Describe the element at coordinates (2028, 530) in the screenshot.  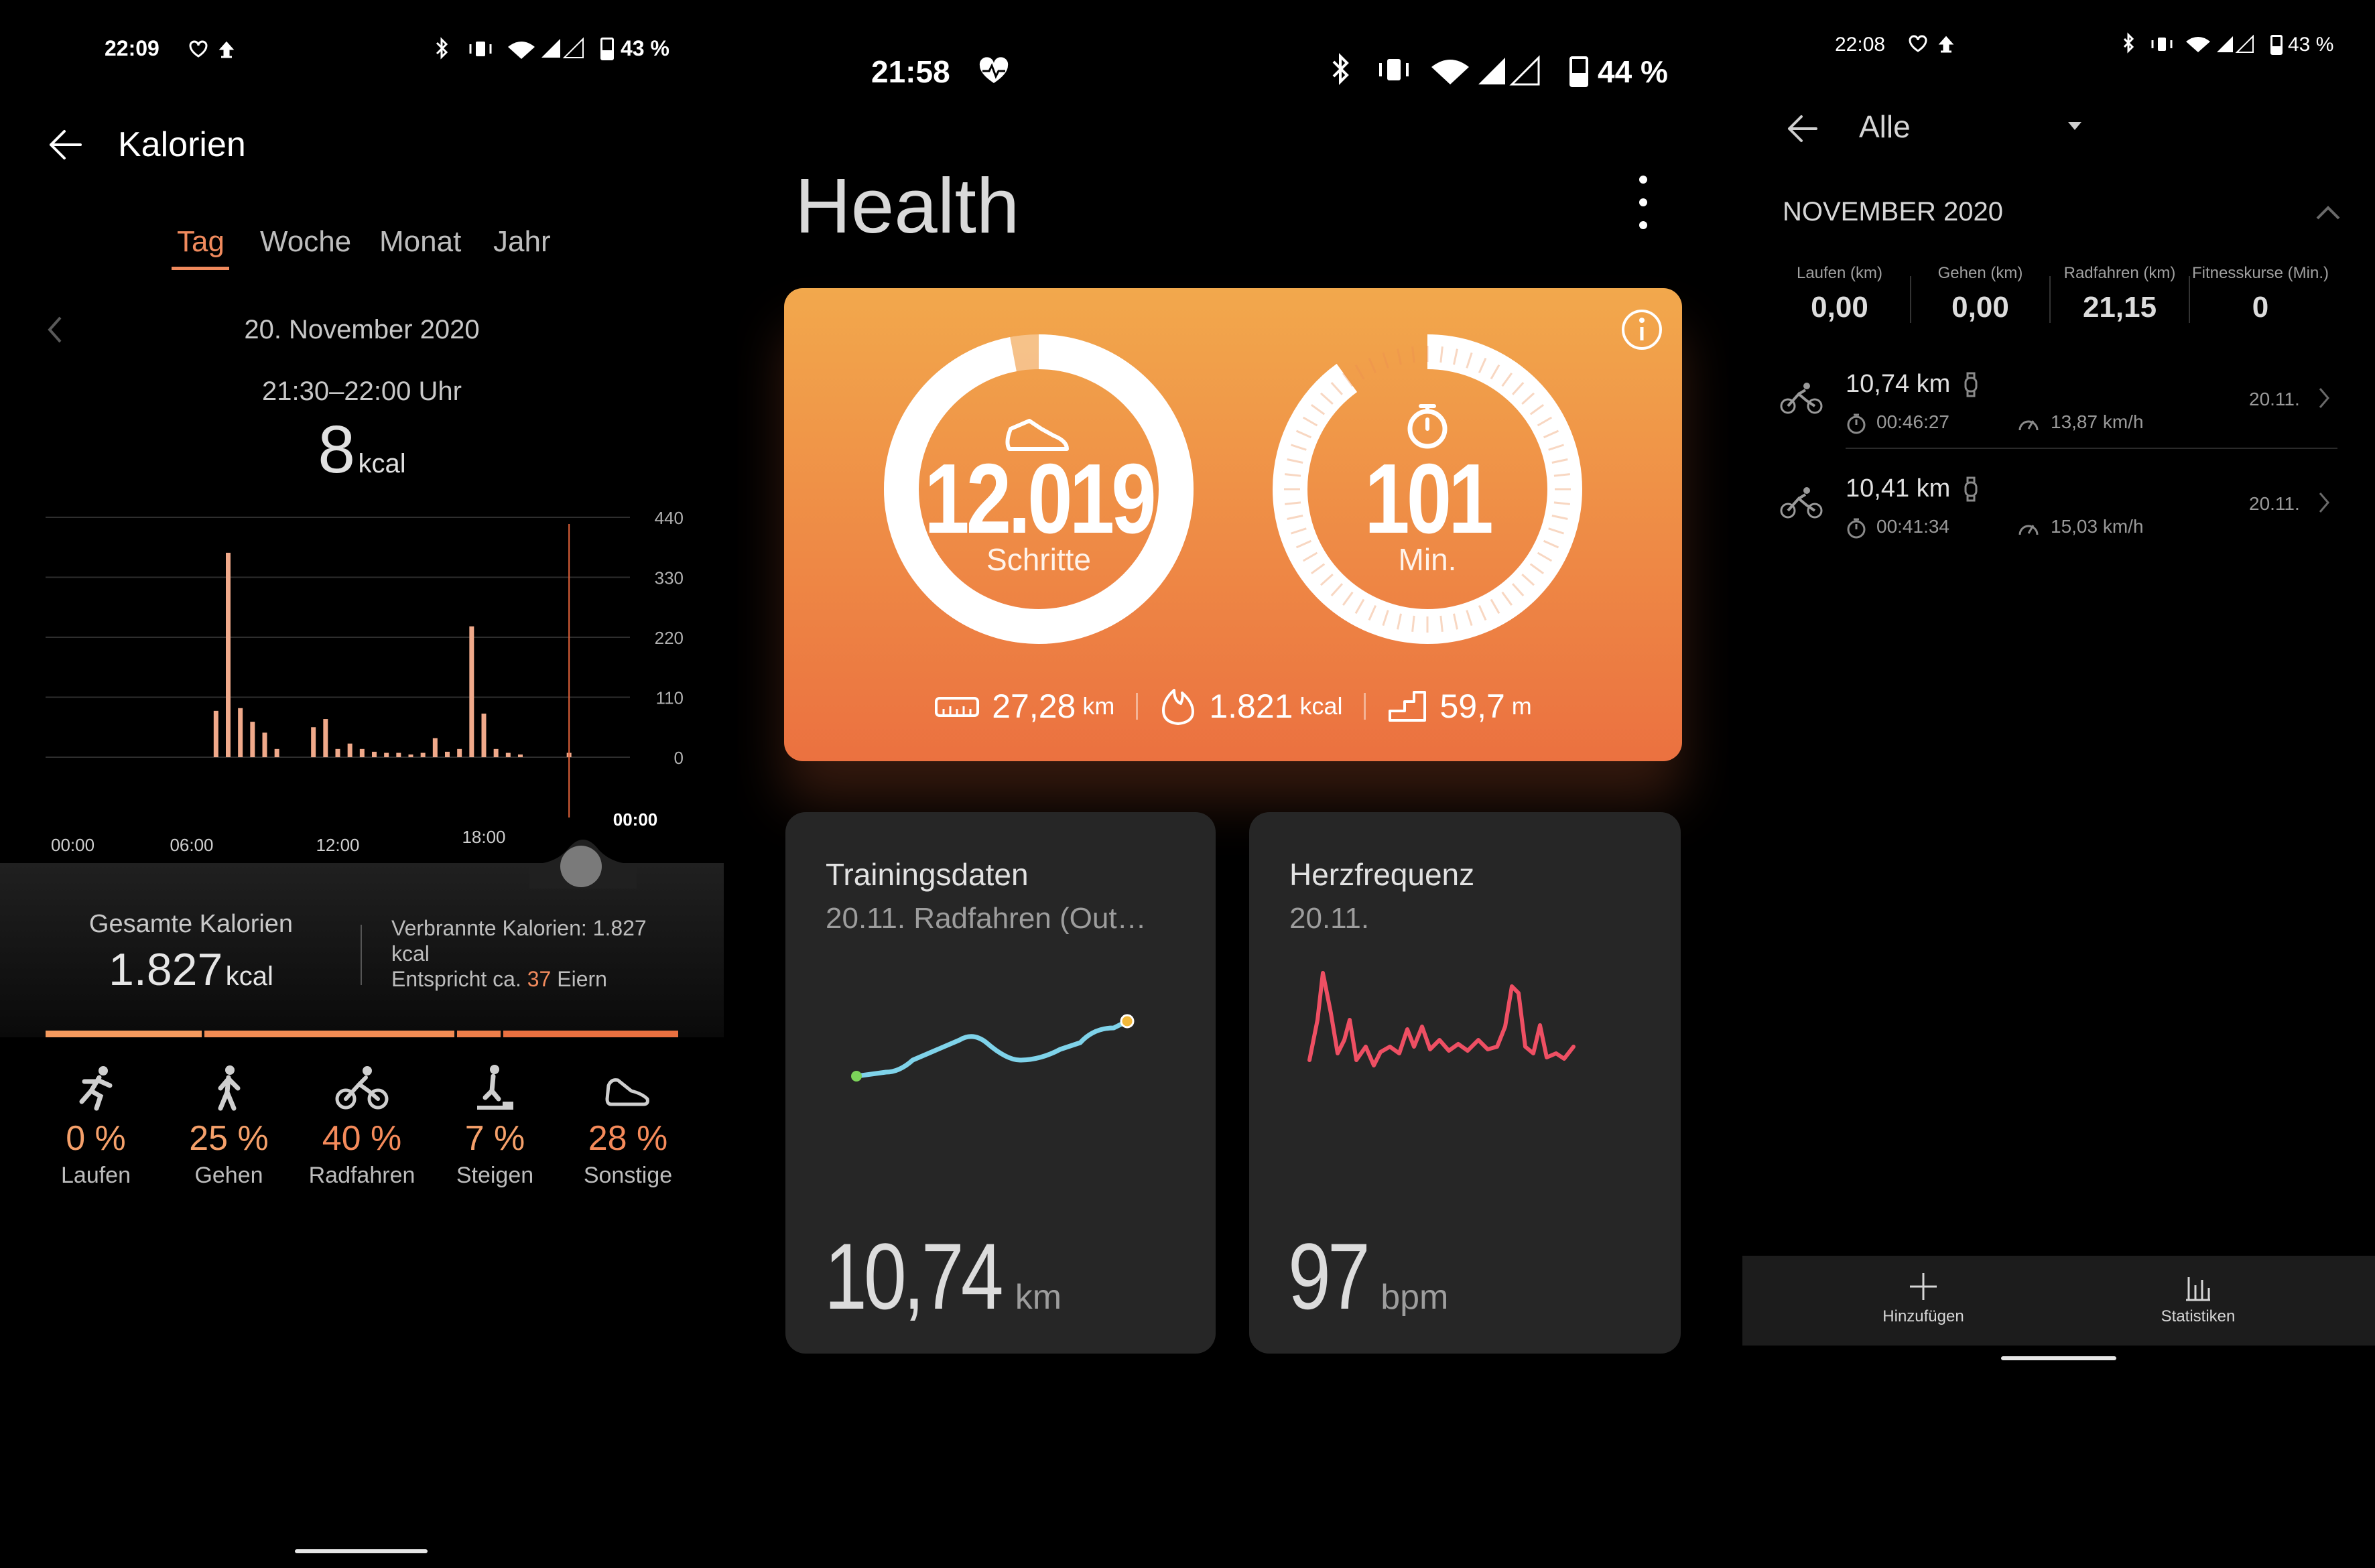
I see `speedometer-icon` at that location.